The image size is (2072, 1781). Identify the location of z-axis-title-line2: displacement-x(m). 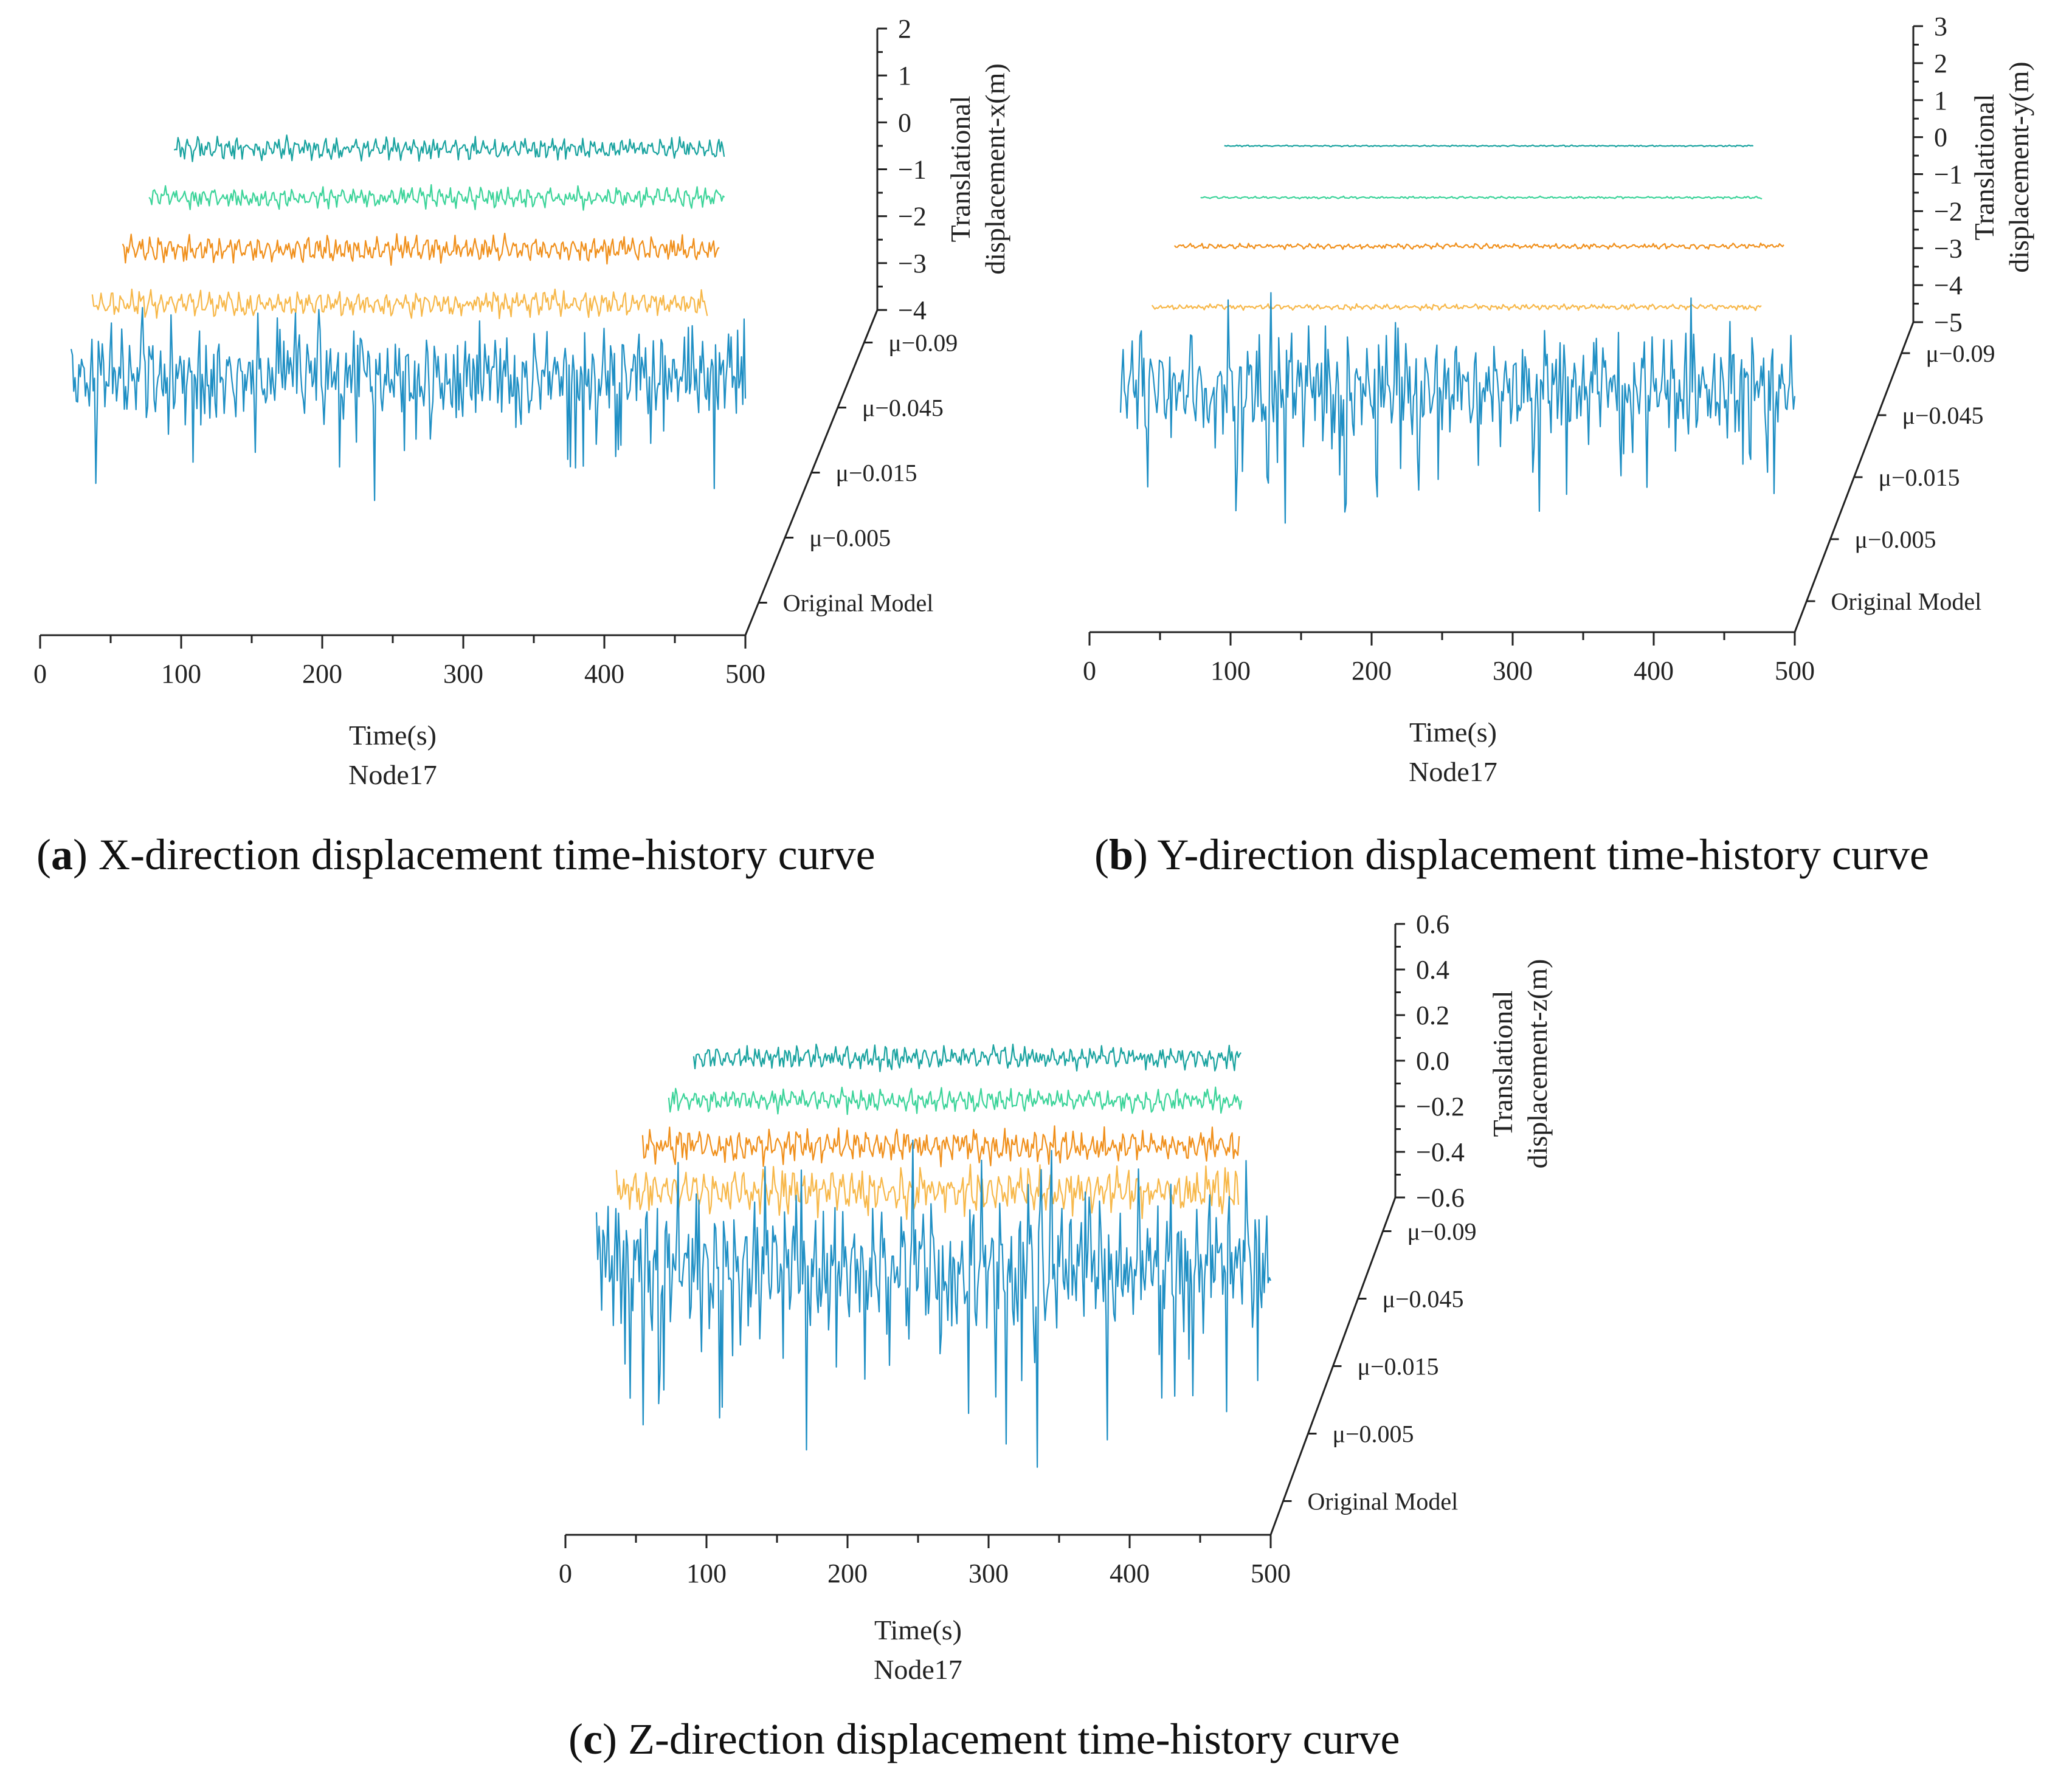
(995, 168).